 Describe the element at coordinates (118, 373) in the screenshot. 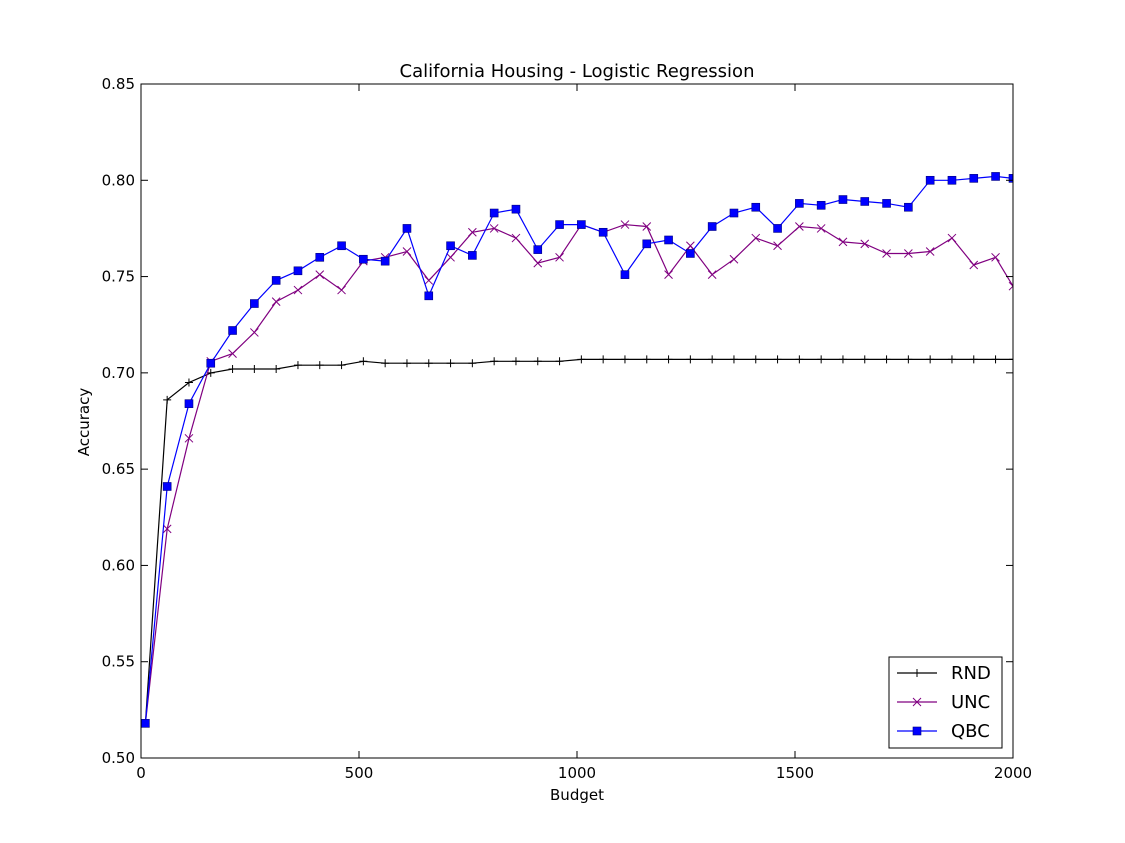

I see `y-tick-label-4: 0.70` at that location.